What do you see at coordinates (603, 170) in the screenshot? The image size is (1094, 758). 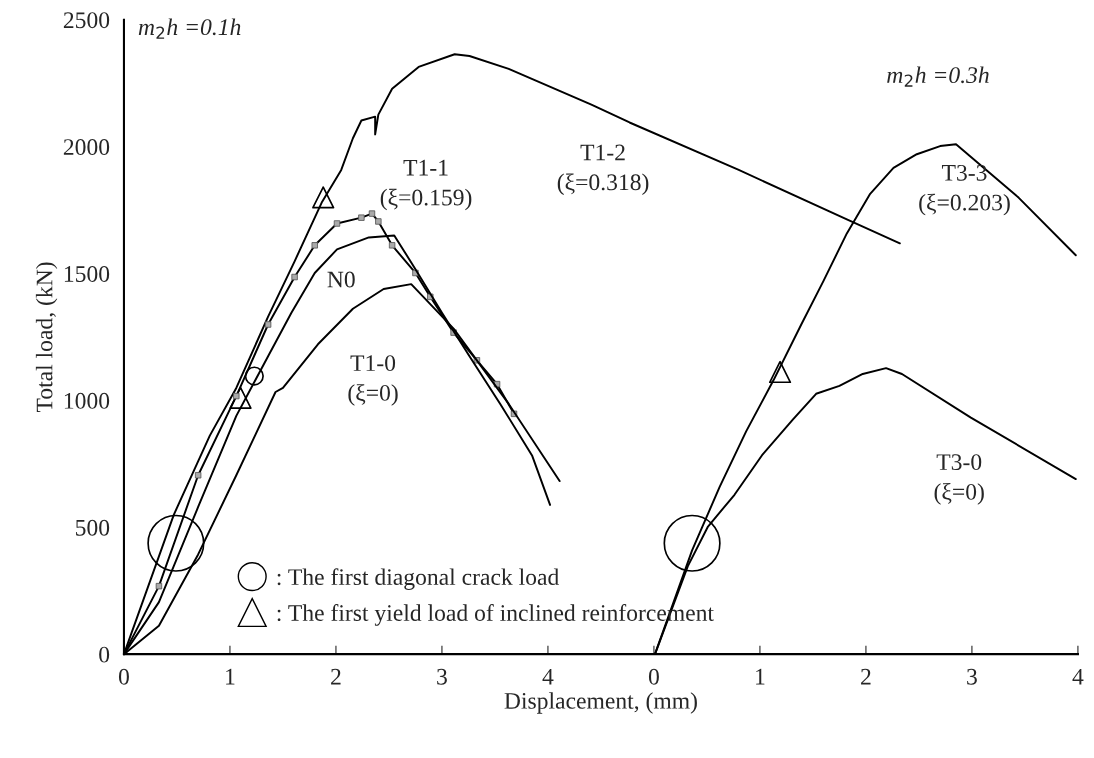 I see `series-label: T1-2 (ξ=0.318)` at bounding box center [603, 170].